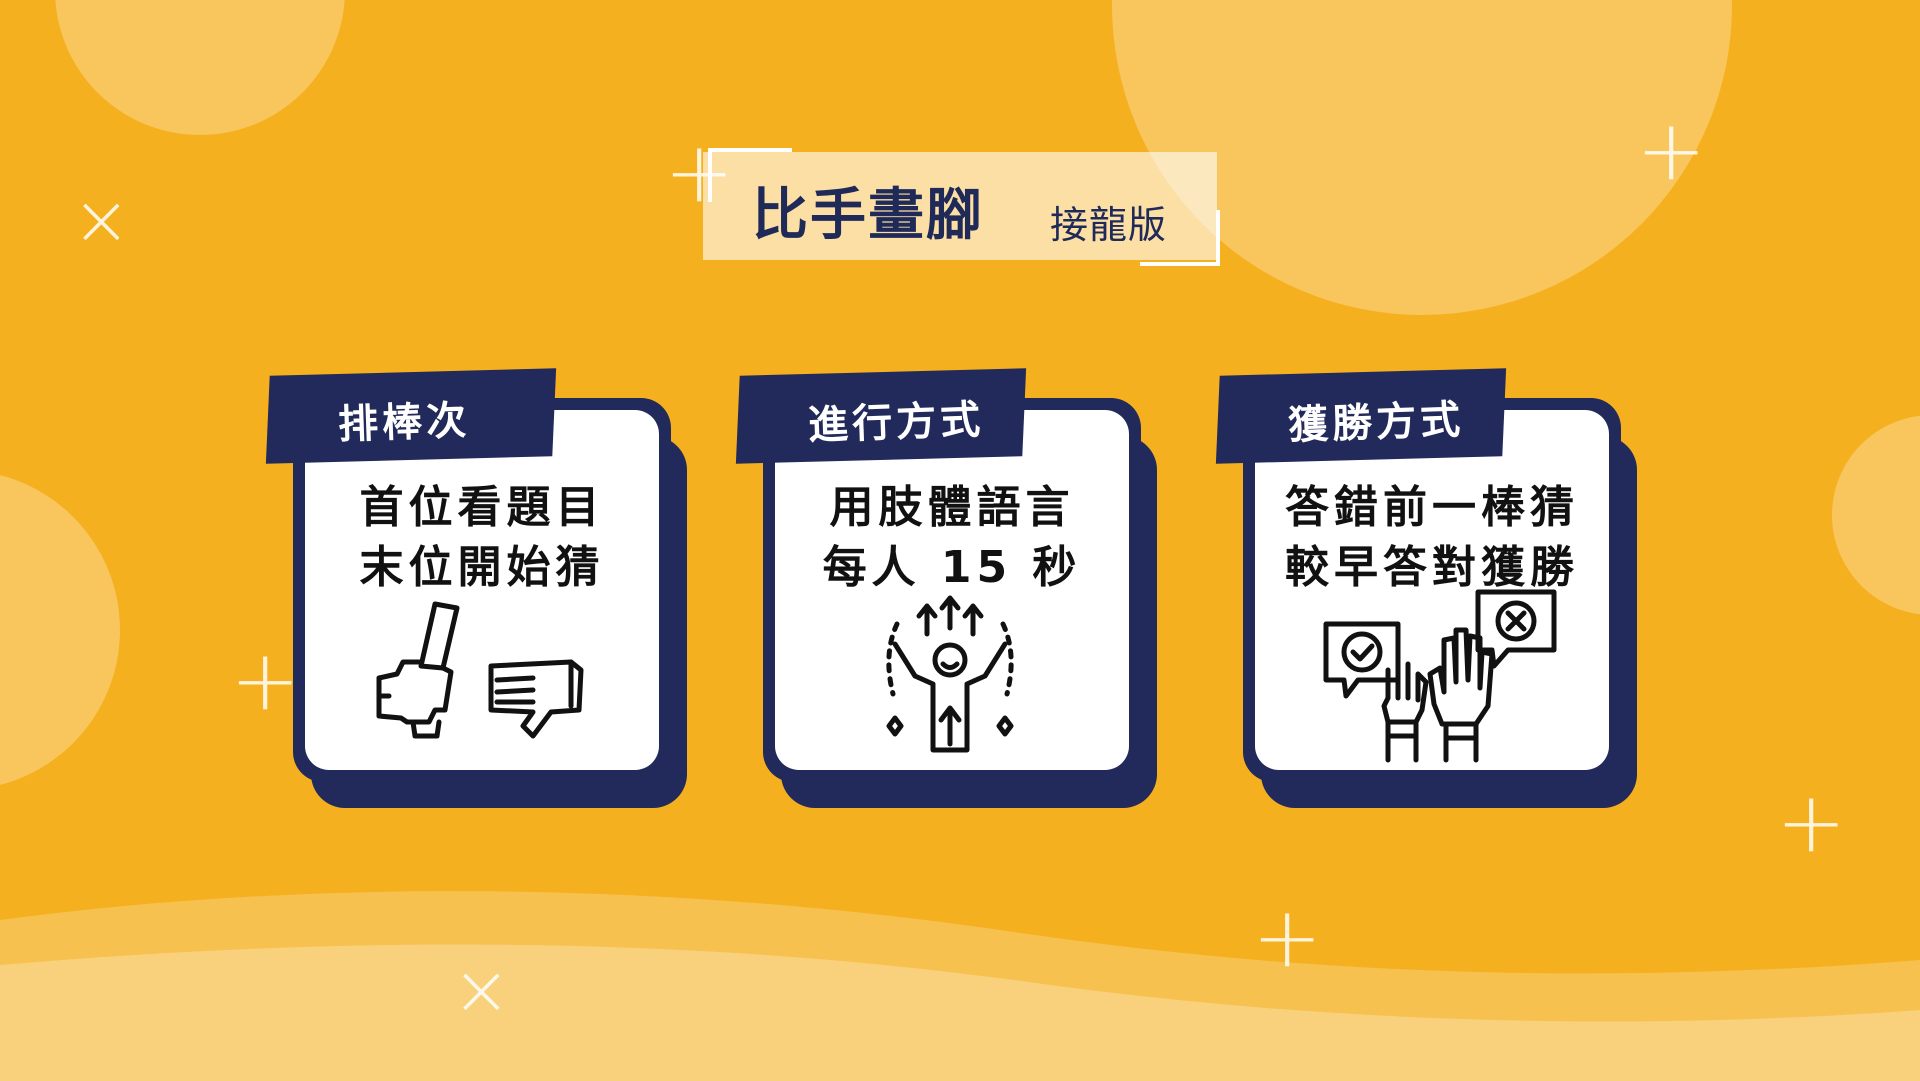  What do you see at coordinates (896, 423) in the screenshot?
I see `card-label: 進行方式` at bounding box center [896, 423].